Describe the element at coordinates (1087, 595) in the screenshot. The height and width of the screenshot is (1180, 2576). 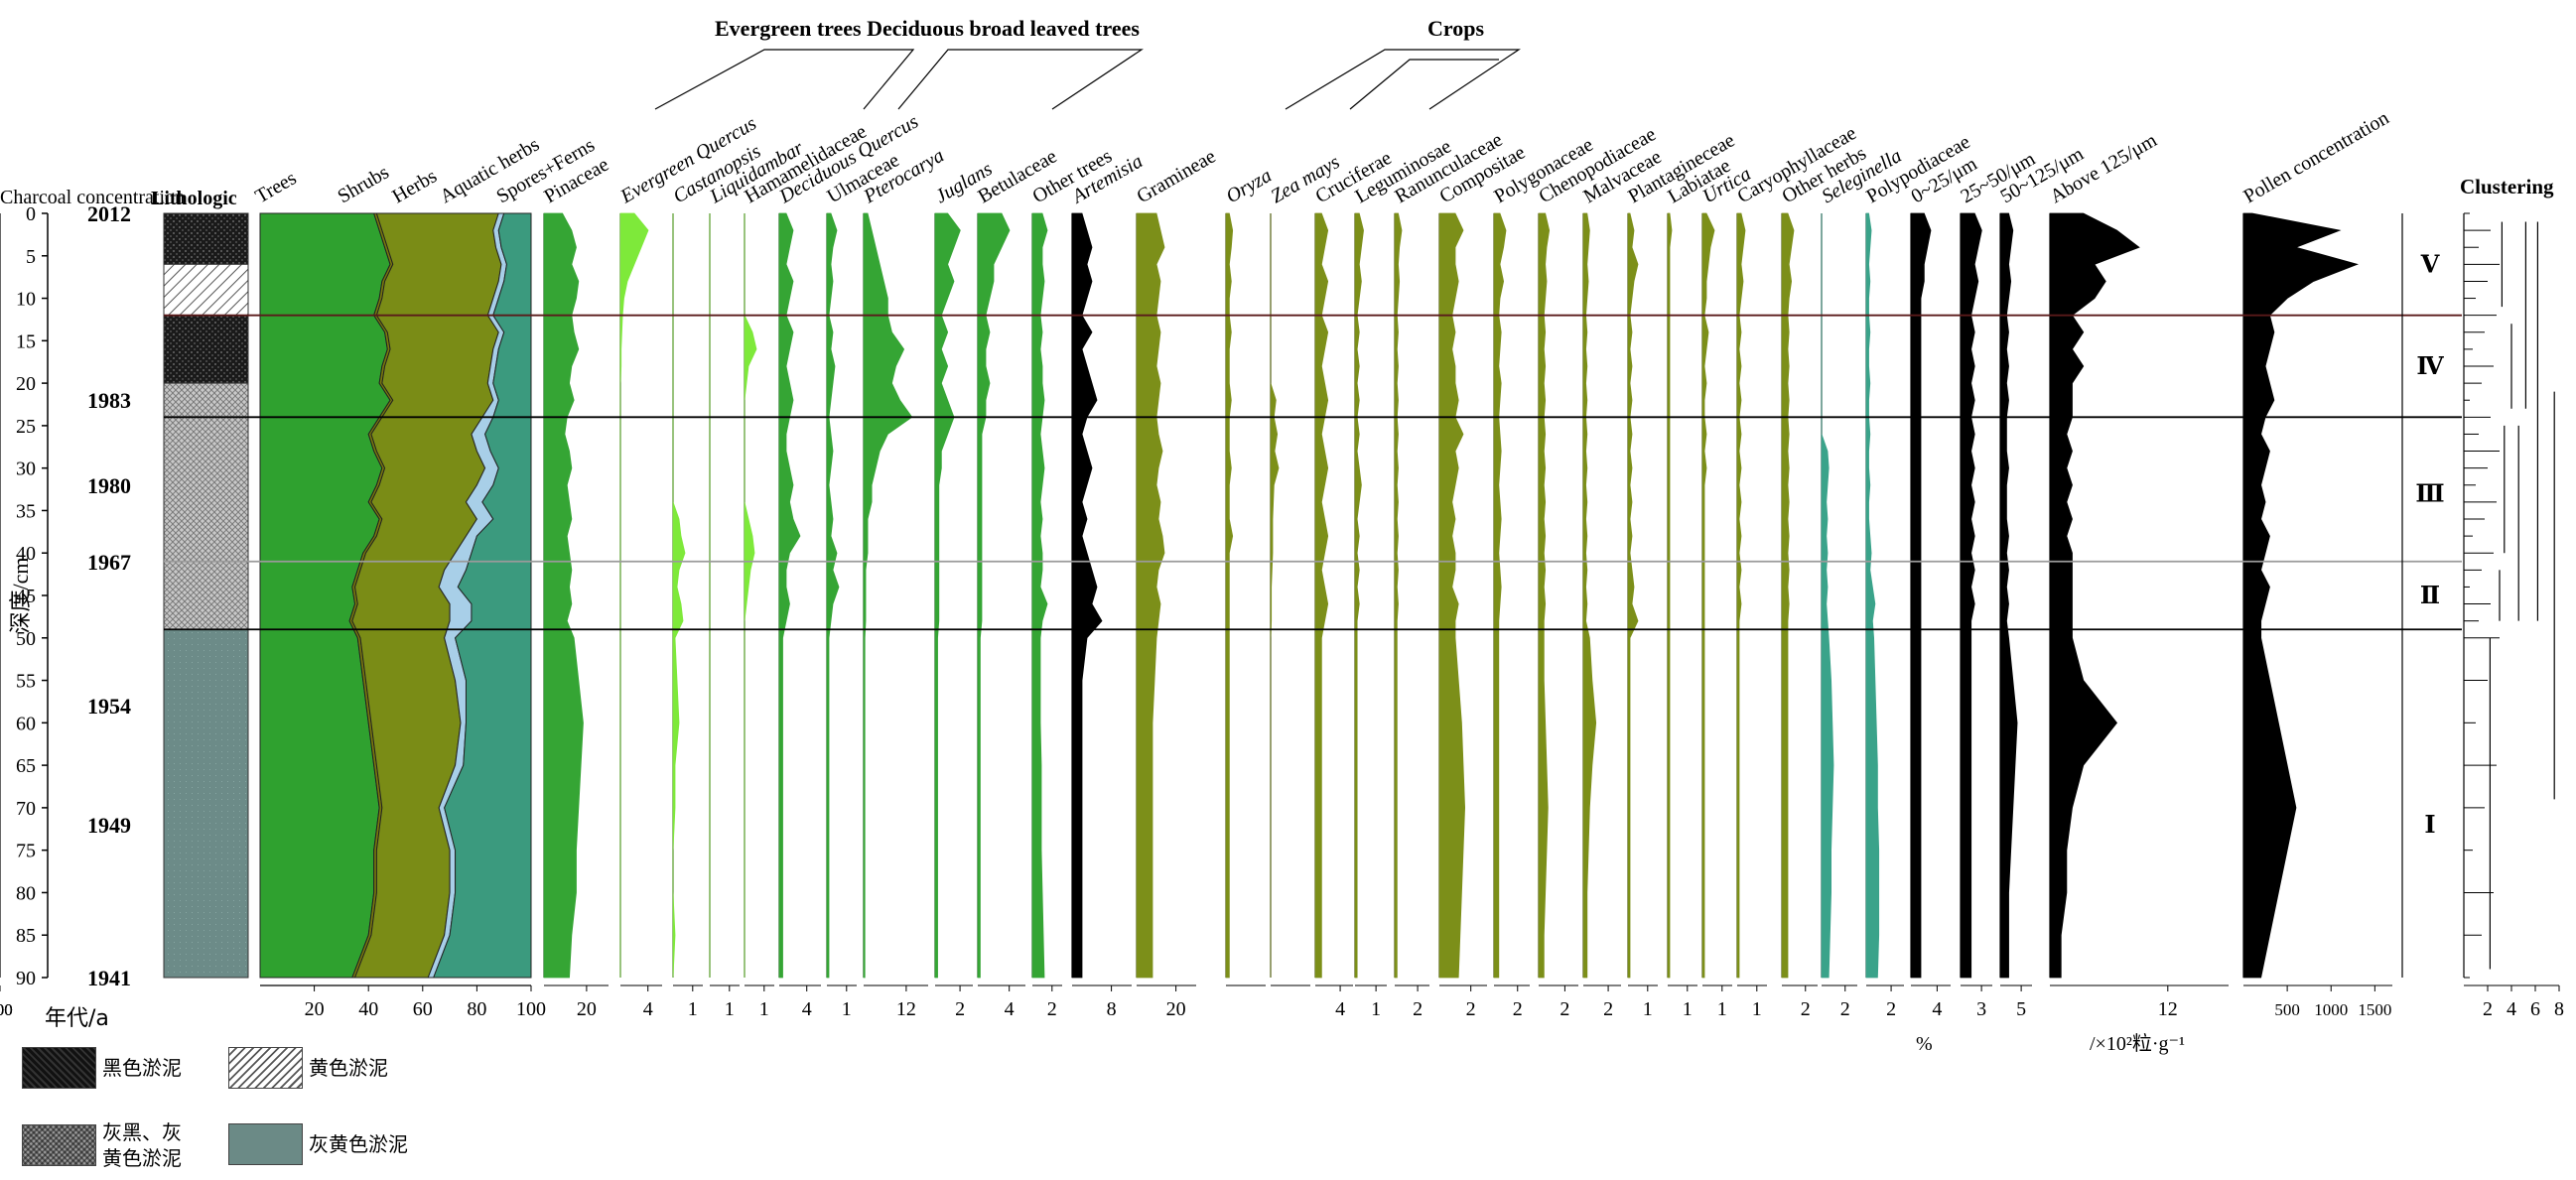
I see `panel-area-artemisia` at that location.